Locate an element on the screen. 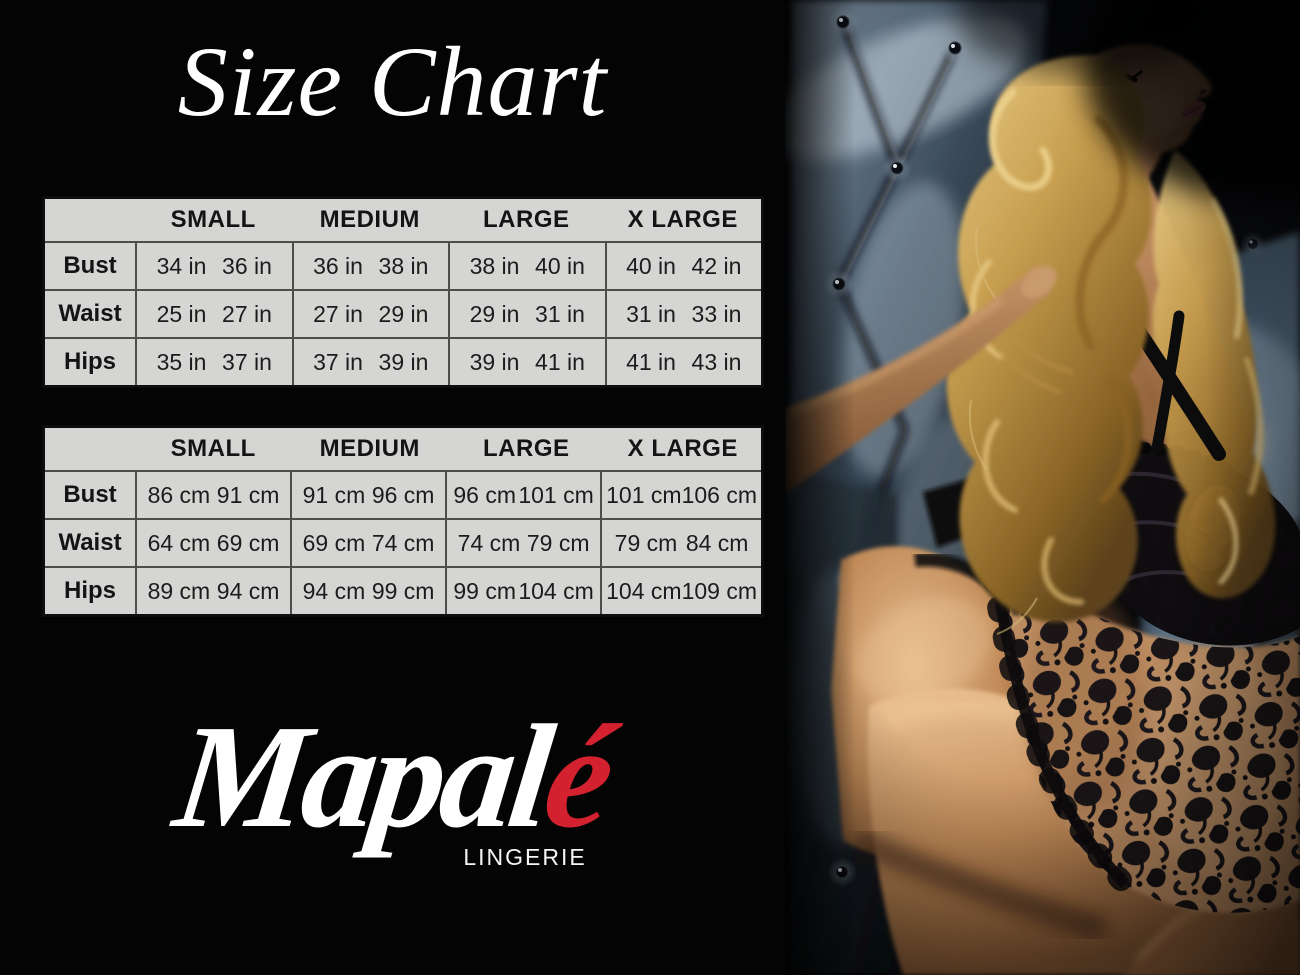  hips-in-xlarge: 41 in 43 in is located at coordinates (683, 362).